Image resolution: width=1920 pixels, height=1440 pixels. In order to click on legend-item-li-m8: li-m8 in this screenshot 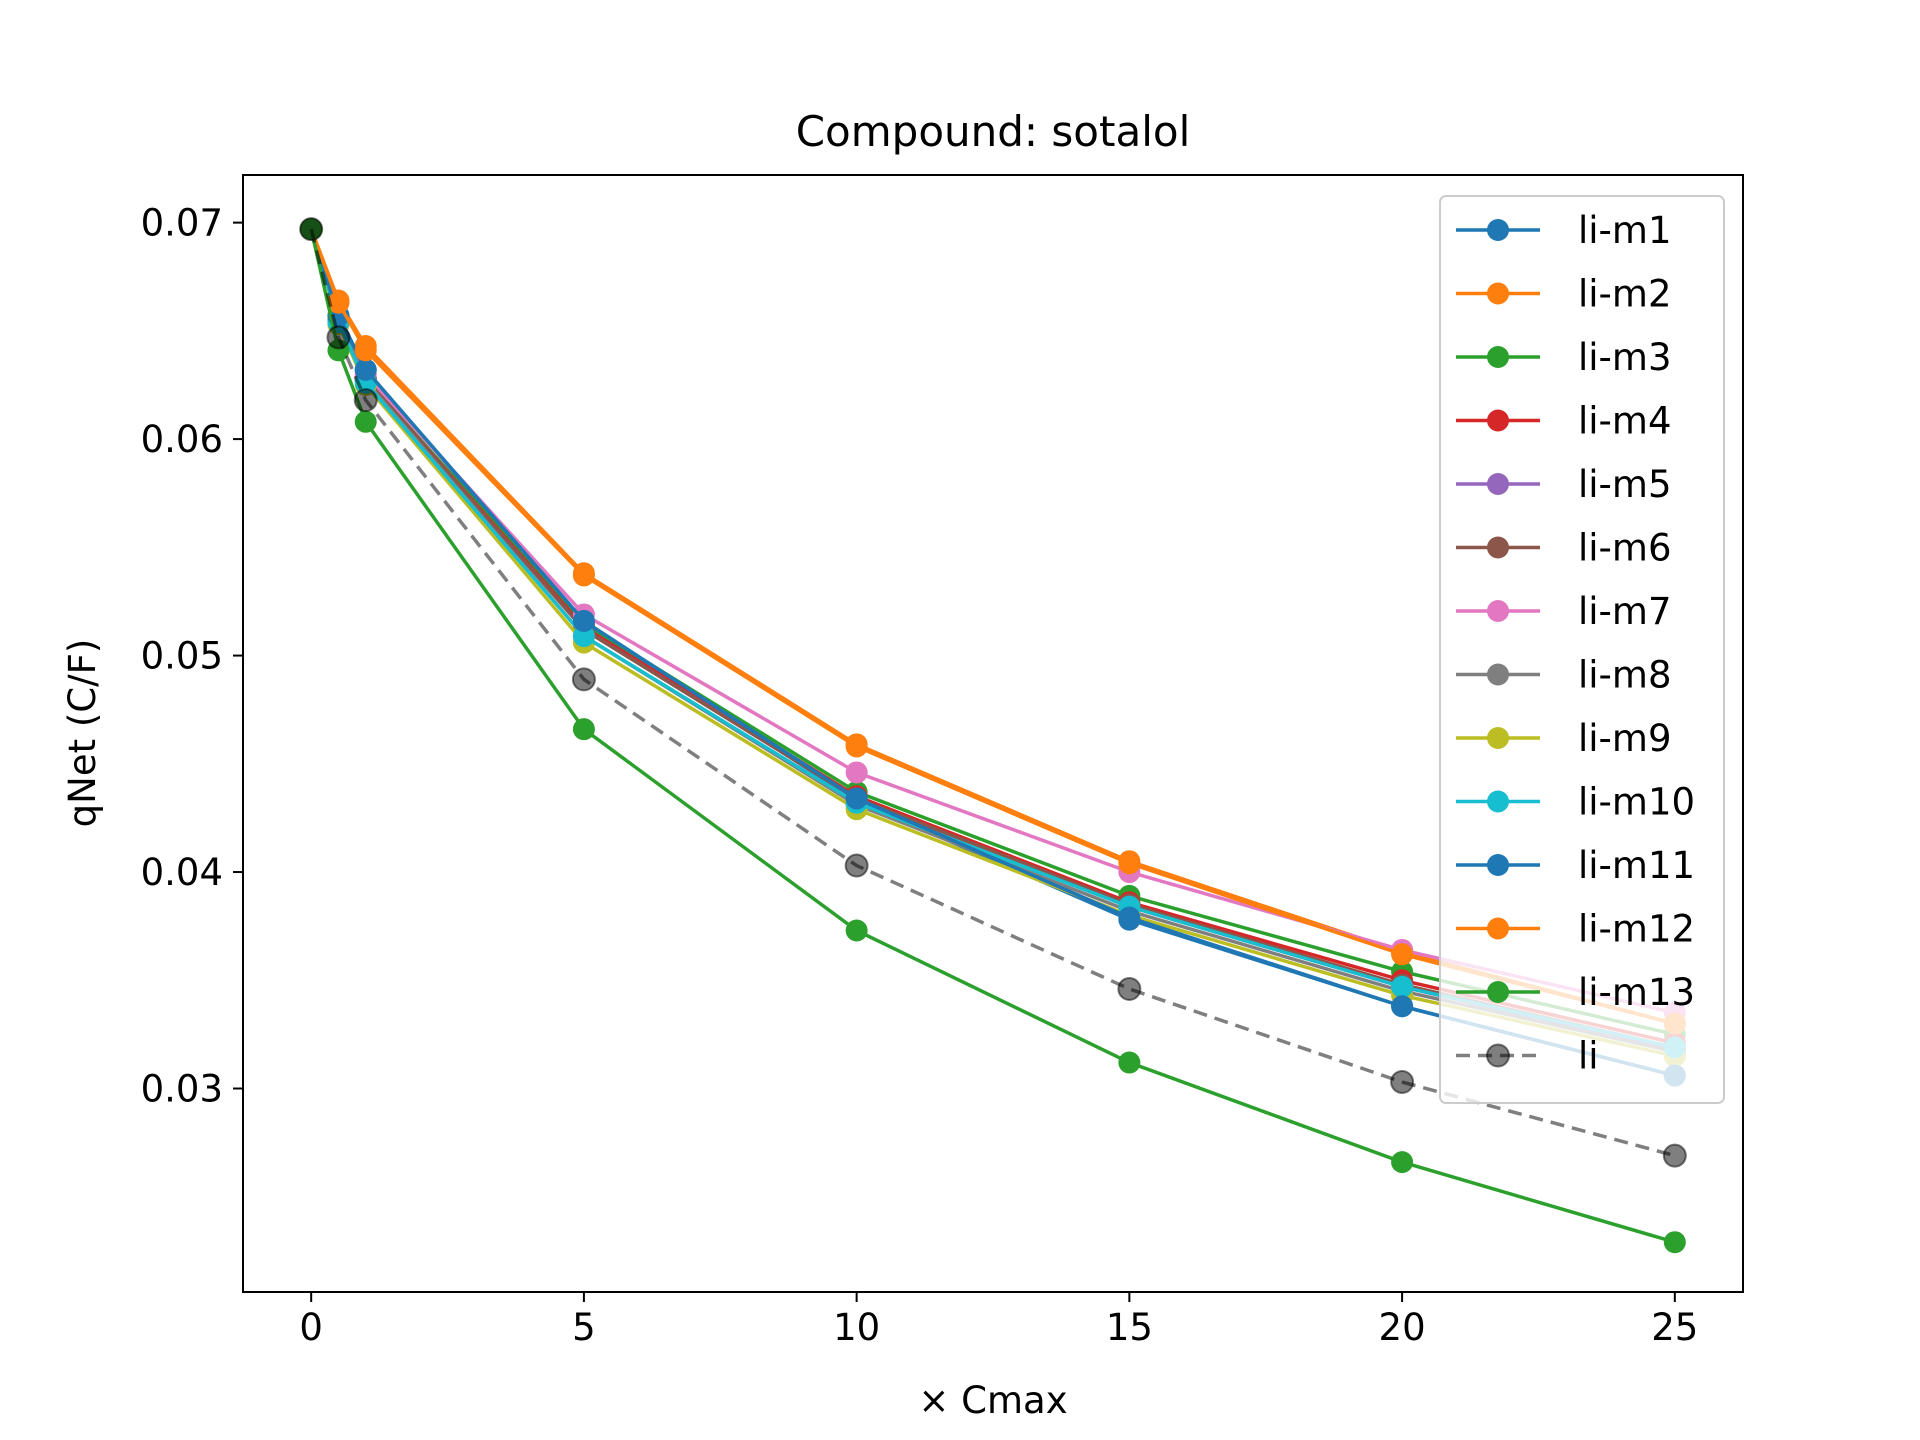, I will do `click(1564, 675)`.